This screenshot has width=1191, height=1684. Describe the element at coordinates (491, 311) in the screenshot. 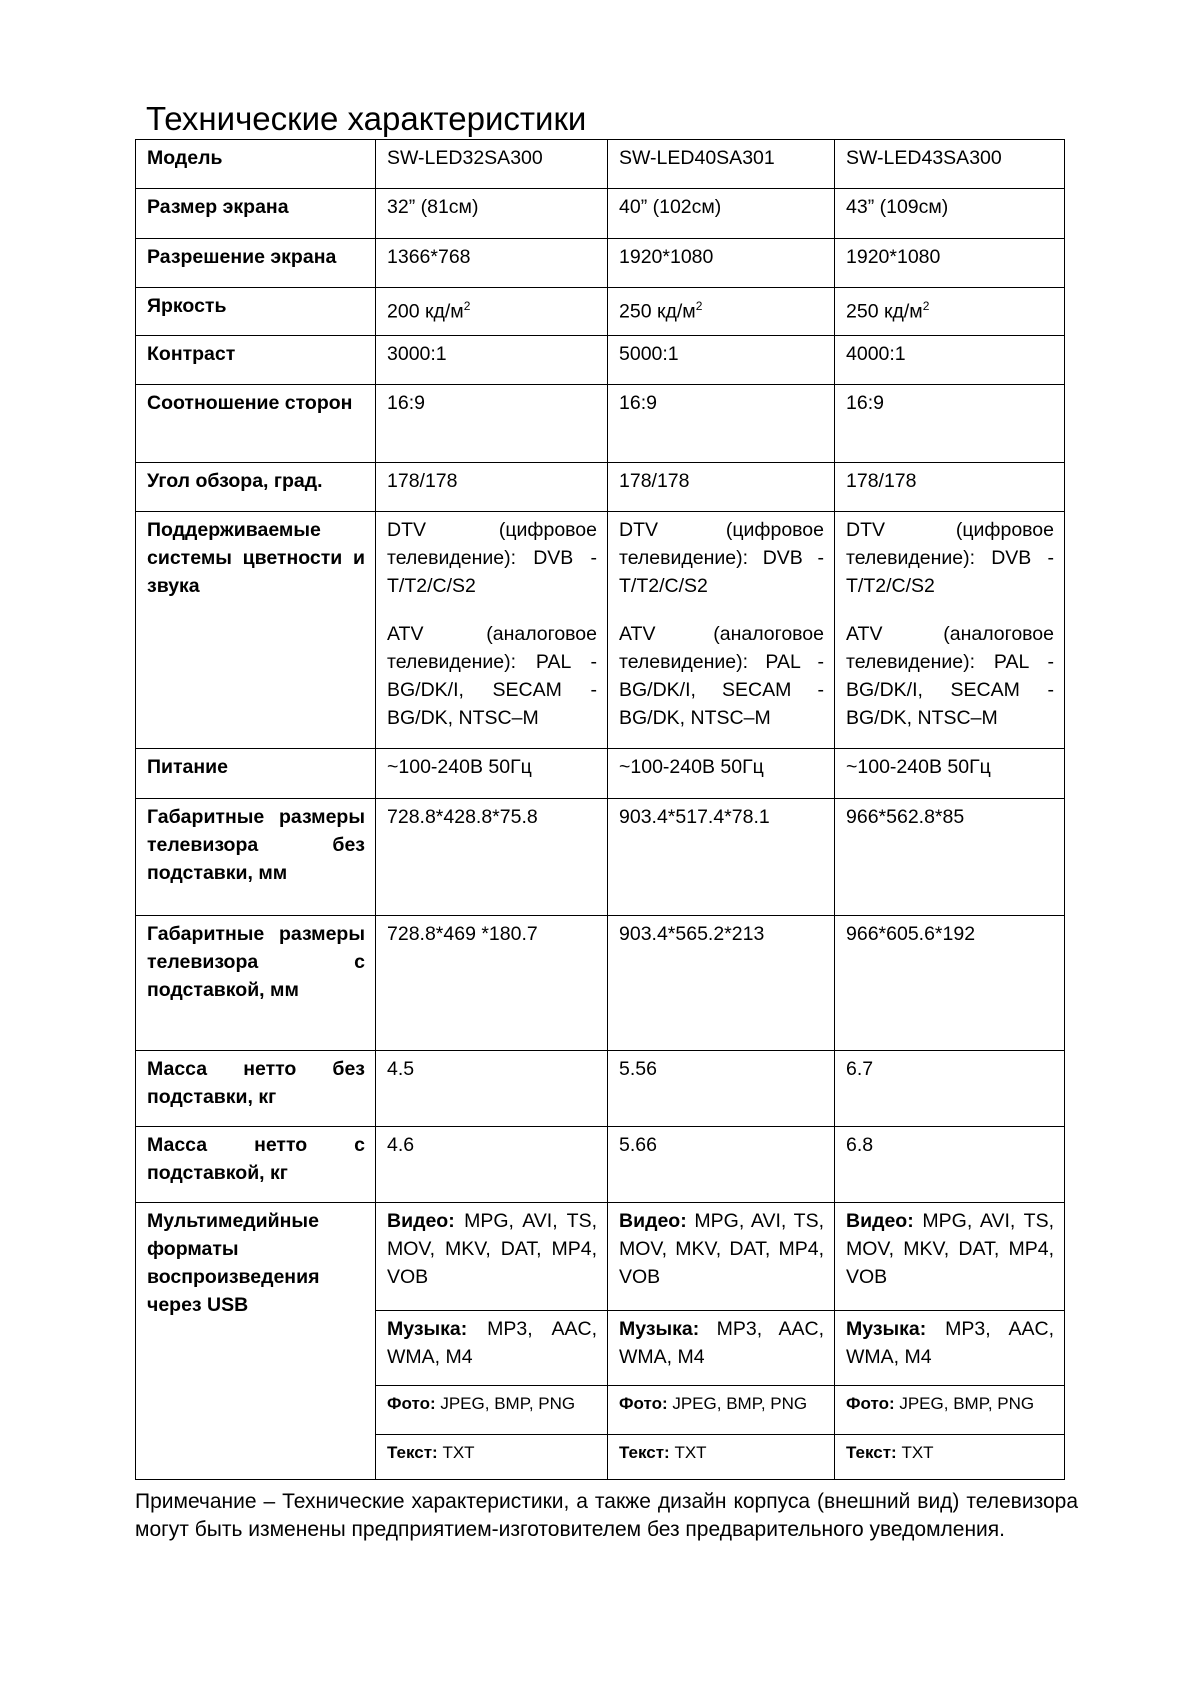

I see `value-cell: 200 кд/м2` at that location.